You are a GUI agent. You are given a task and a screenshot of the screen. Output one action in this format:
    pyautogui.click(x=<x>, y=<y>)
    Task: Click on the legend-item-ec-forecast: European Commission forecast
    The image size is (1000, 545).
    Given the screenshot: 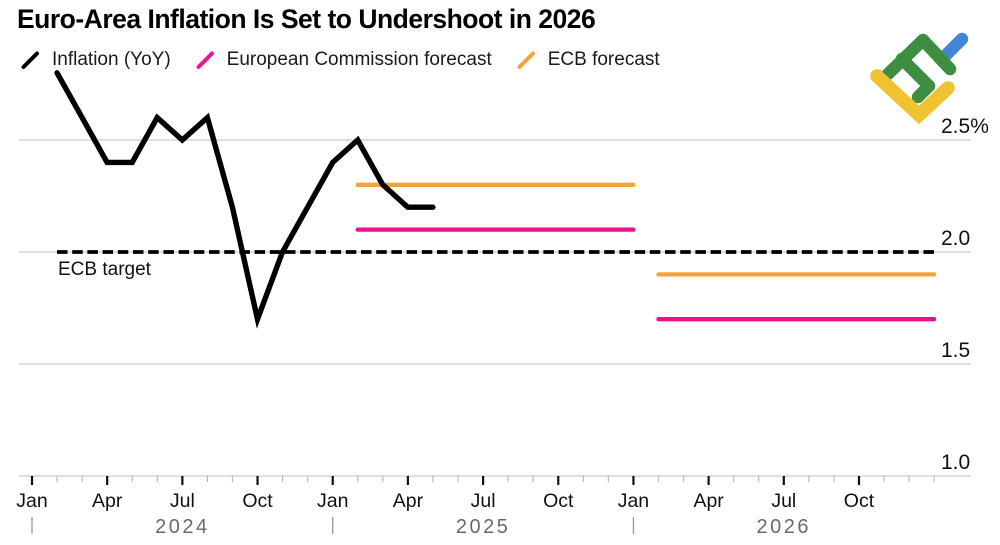 What is the action you would take?
    pyautogui.click(x=343, y=60)
    